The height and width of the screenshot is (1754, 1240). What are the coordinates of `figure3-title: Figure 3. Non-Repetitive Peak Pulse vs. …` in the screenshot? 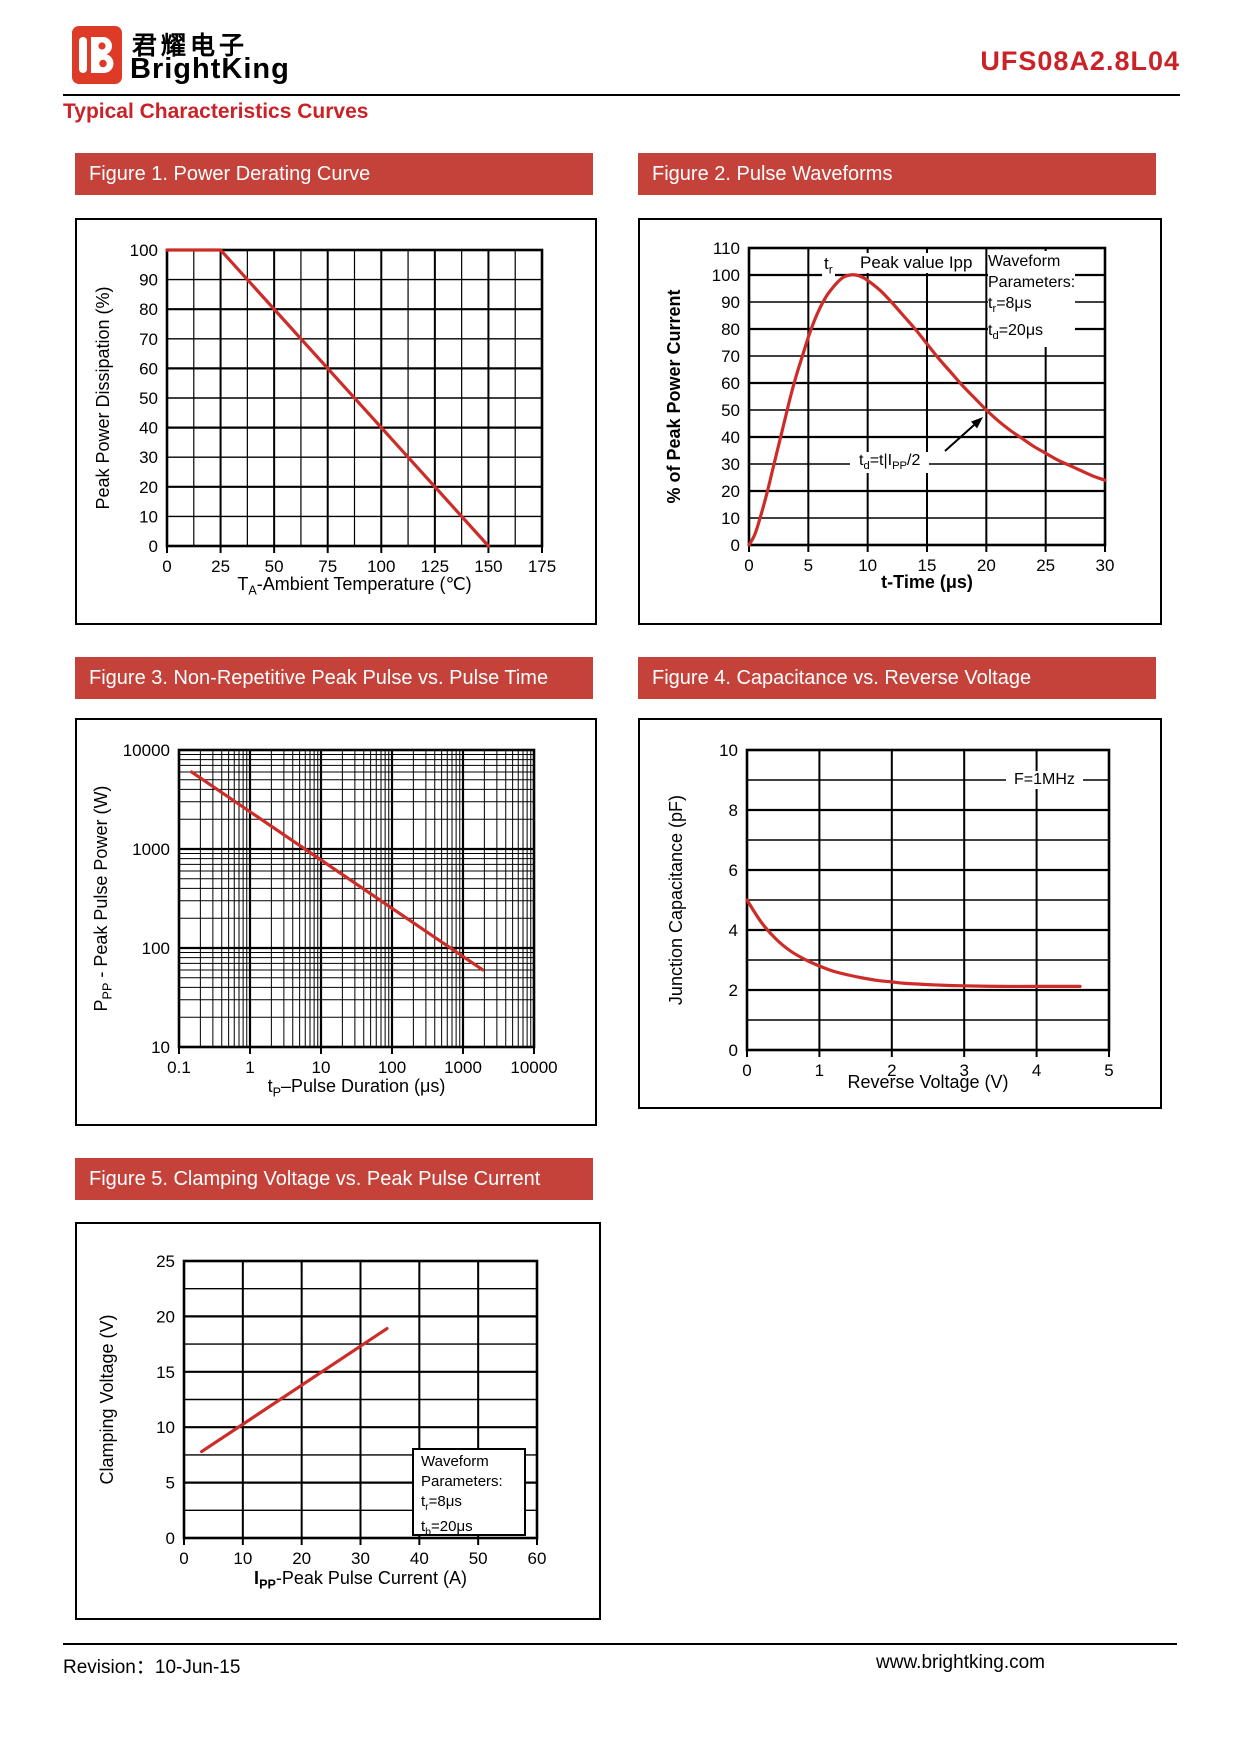 It's located at (319, 678).